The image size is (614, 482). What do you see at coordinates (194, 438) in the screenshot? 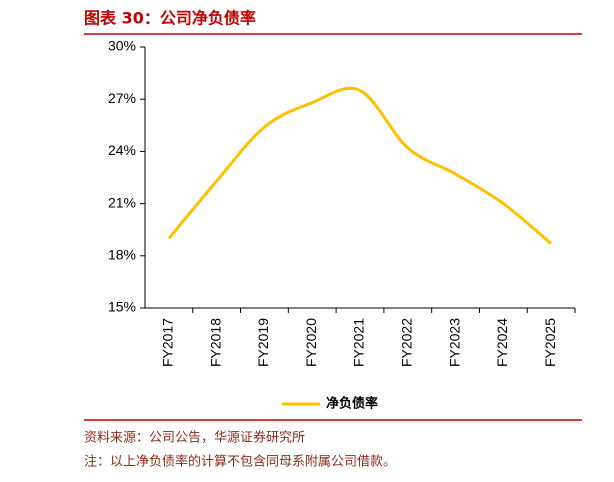
I see `source-note: 资料来源：公司公告，华源证券研究所` at bounding box center [194, 438].